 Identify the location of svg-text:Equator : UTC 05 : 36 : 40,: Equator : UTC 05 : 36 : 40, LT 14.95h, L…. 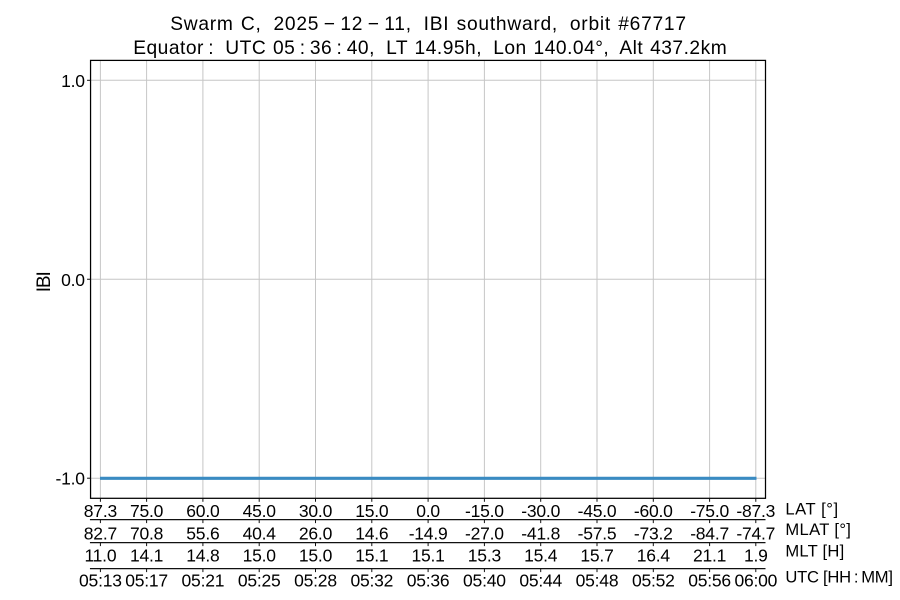
(430, 48).